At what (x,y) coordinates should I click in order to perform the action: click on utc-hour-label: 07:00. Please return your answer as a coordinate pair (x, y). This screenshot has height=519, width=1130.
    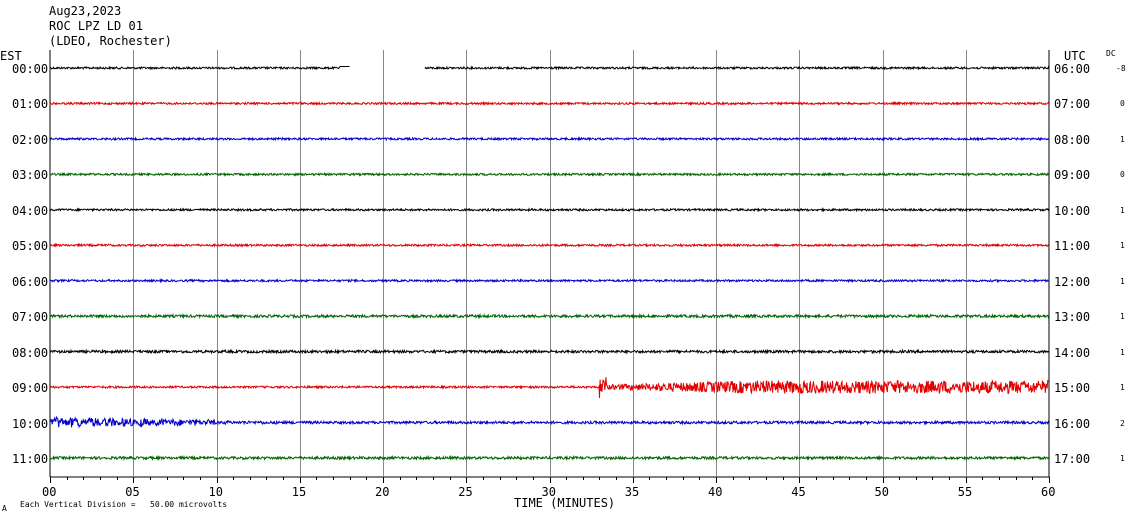
    Looking at the image, I should click on (1072, 104).